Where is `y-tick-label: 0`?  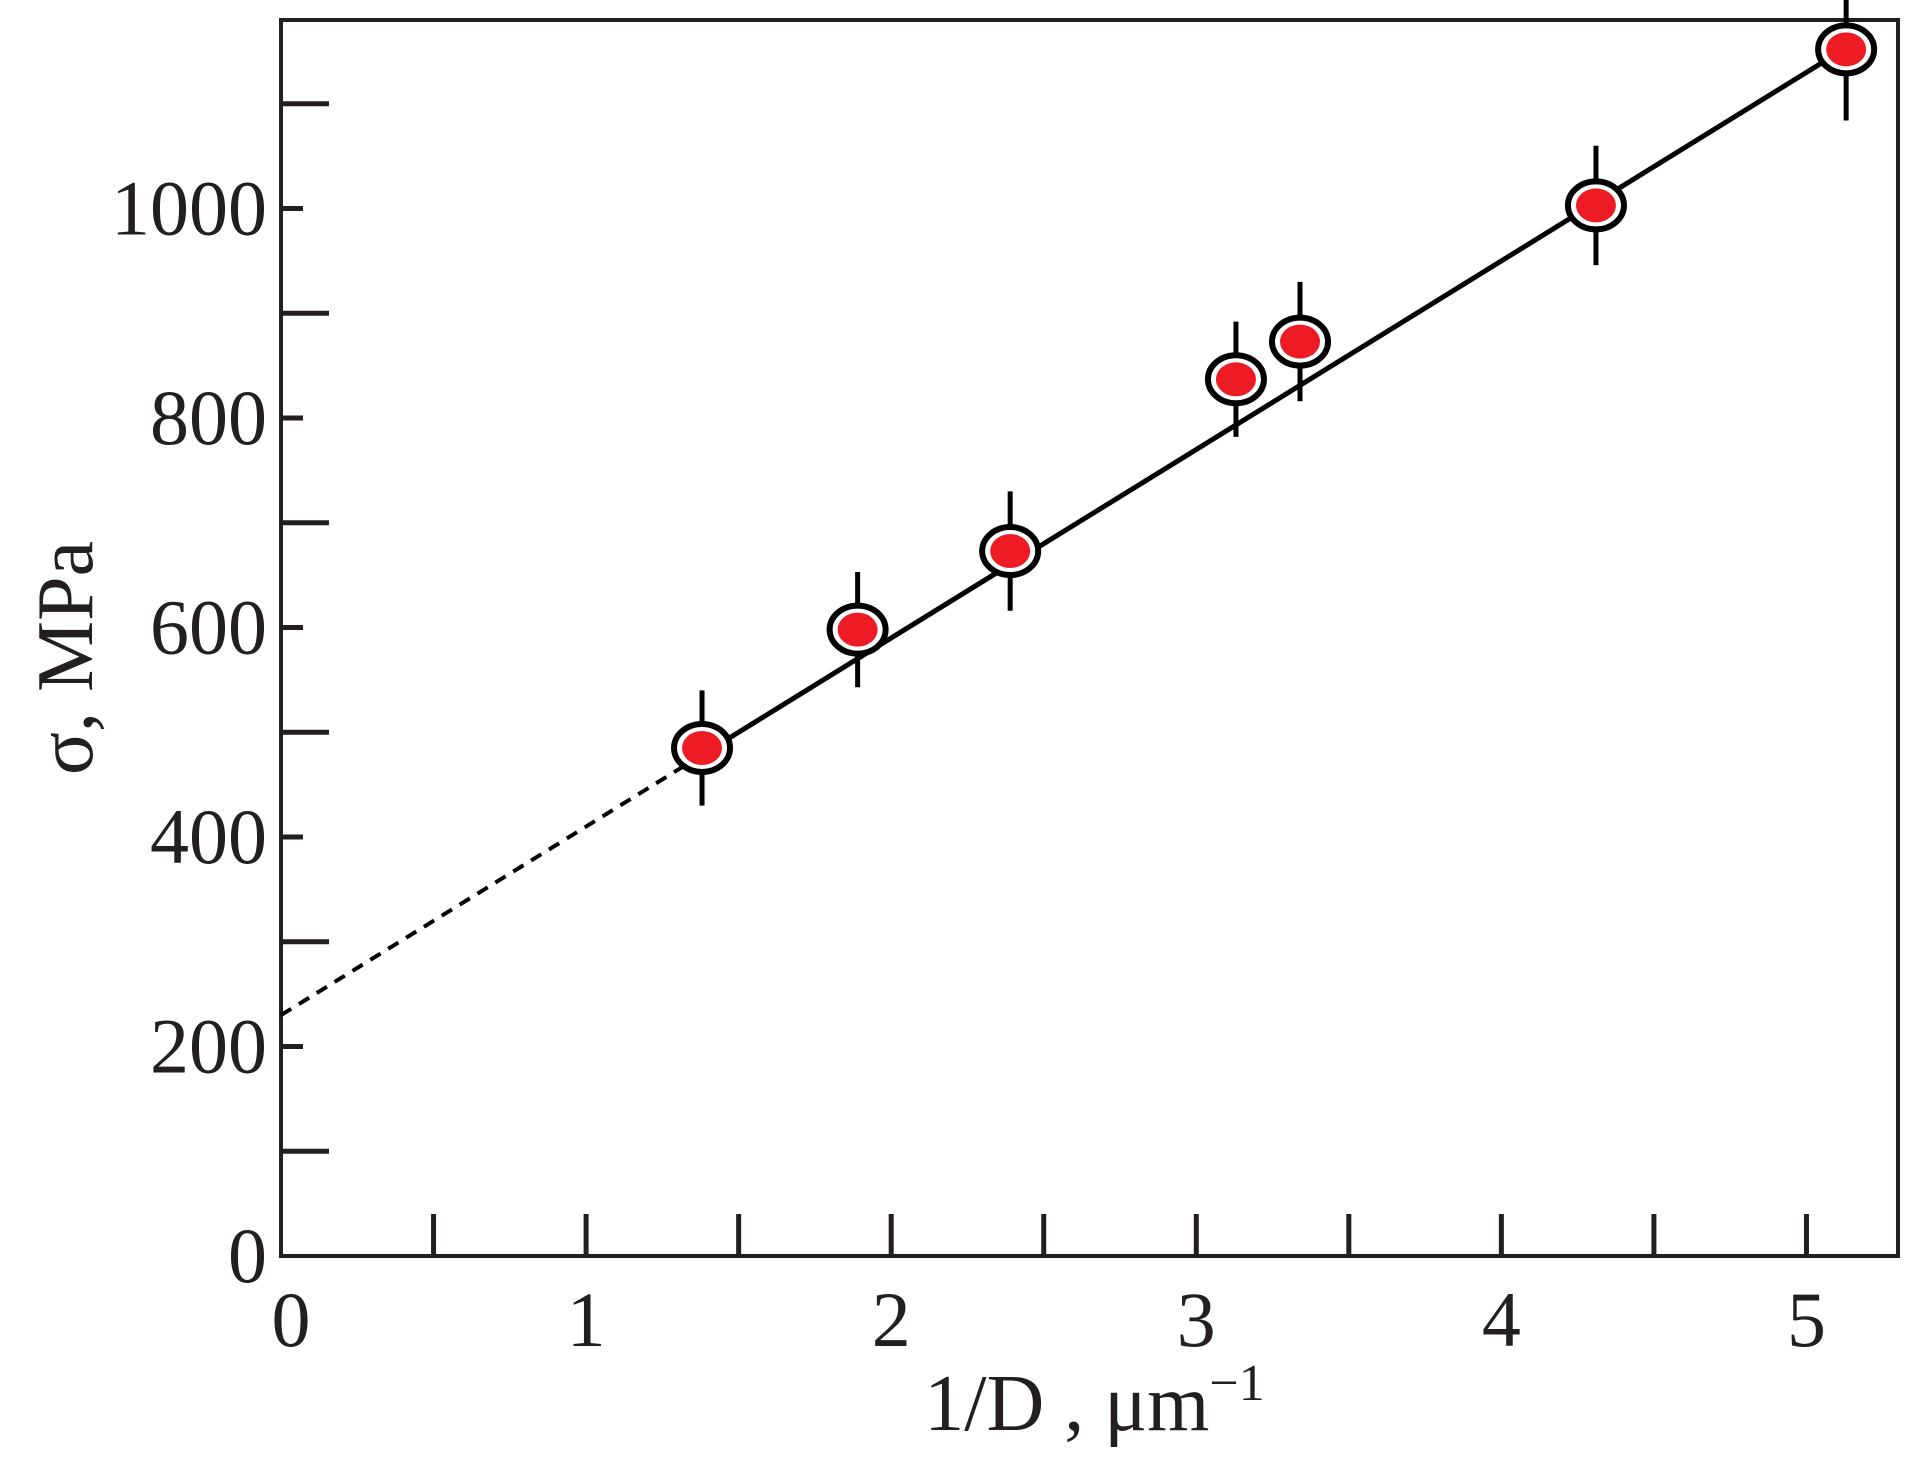
y-tick-label: 0 is located at coordinates (247, 1255).